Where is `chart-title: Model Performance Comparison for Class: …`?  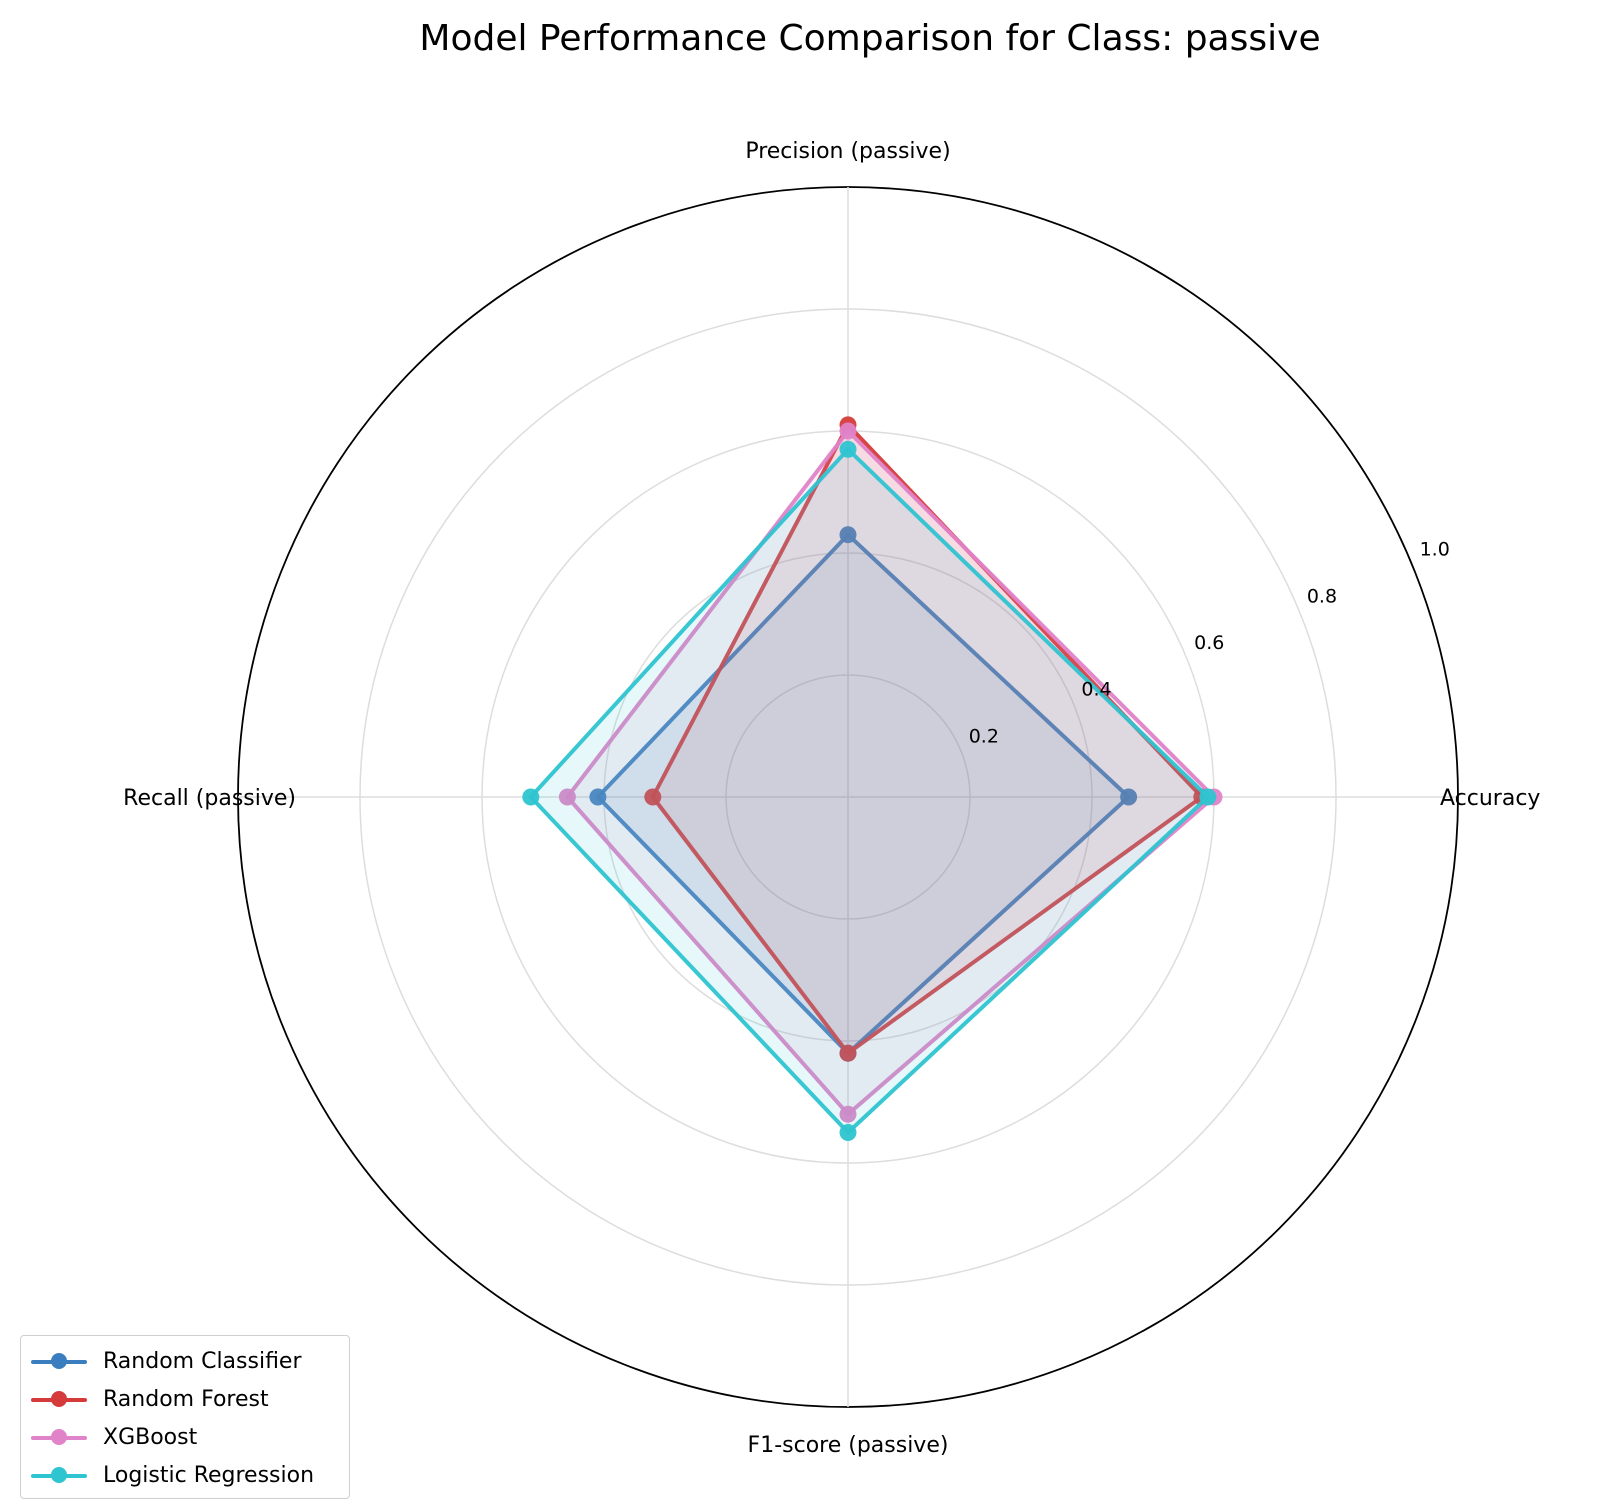 chart-title: Model Performance Comparison for Class: … is located at coordinates (869, 38).